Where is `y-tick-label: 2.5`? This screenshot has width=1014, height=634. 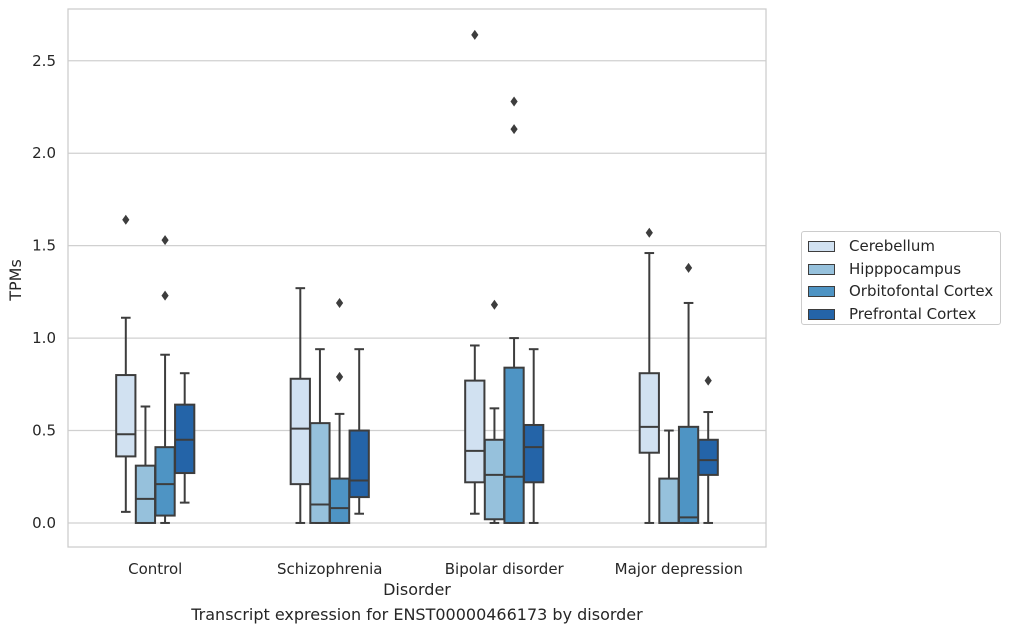 y-tick-label: 2.5 is located at coordinates (44, 61).